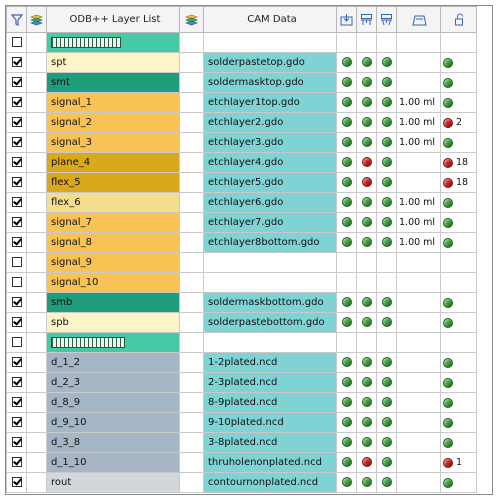 This screenshot has width=498, height=500. What do you see at coordinates (113, 142) in the screenshot?
I see `layer-name-cell: signal_3` at bounding box center [113, 142].